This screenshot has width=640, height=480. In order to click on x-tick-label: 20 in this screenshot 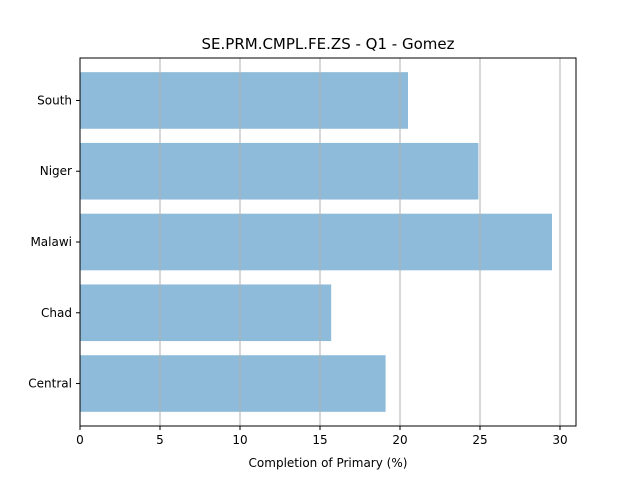, I will do `click(399, 440)`.